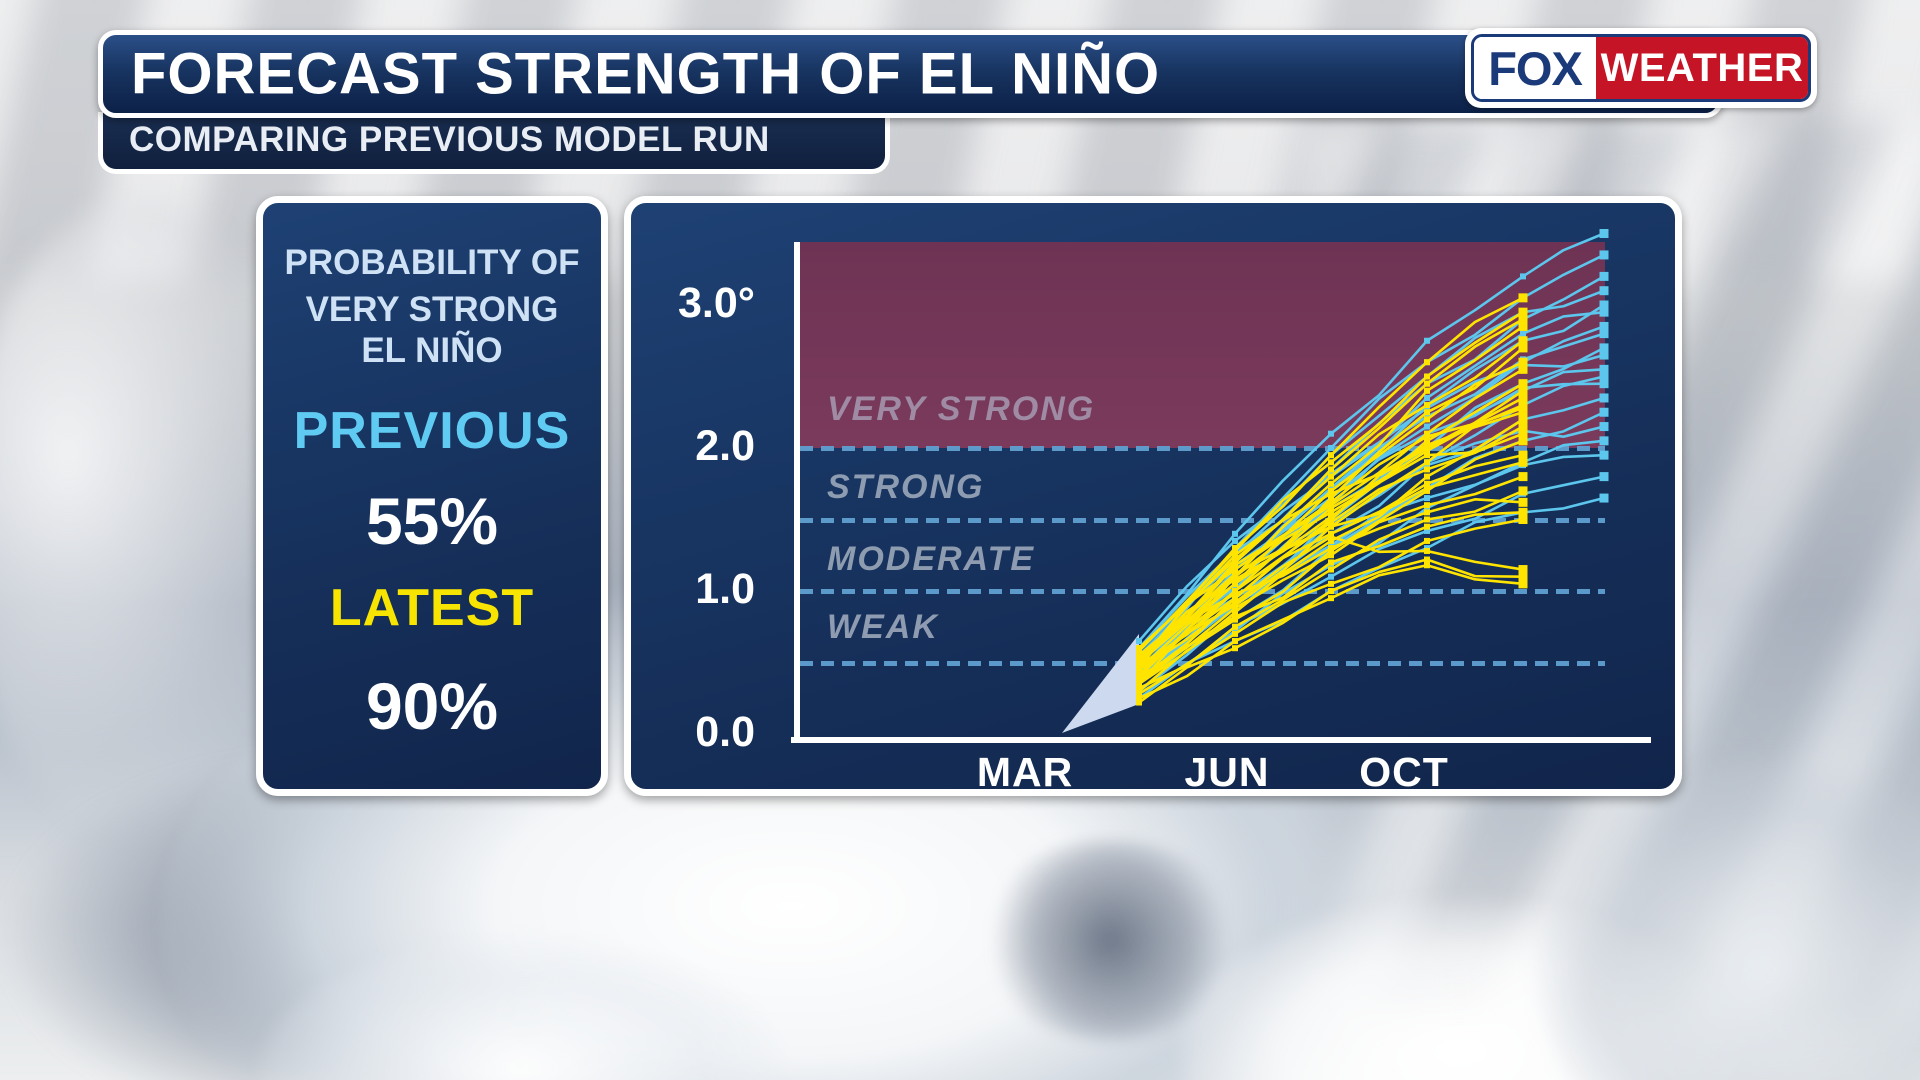 The image size is (1920, 1080). Describe the element at coordinates (797, 489) in the screenshot. I see `y-axis-line` at that location.